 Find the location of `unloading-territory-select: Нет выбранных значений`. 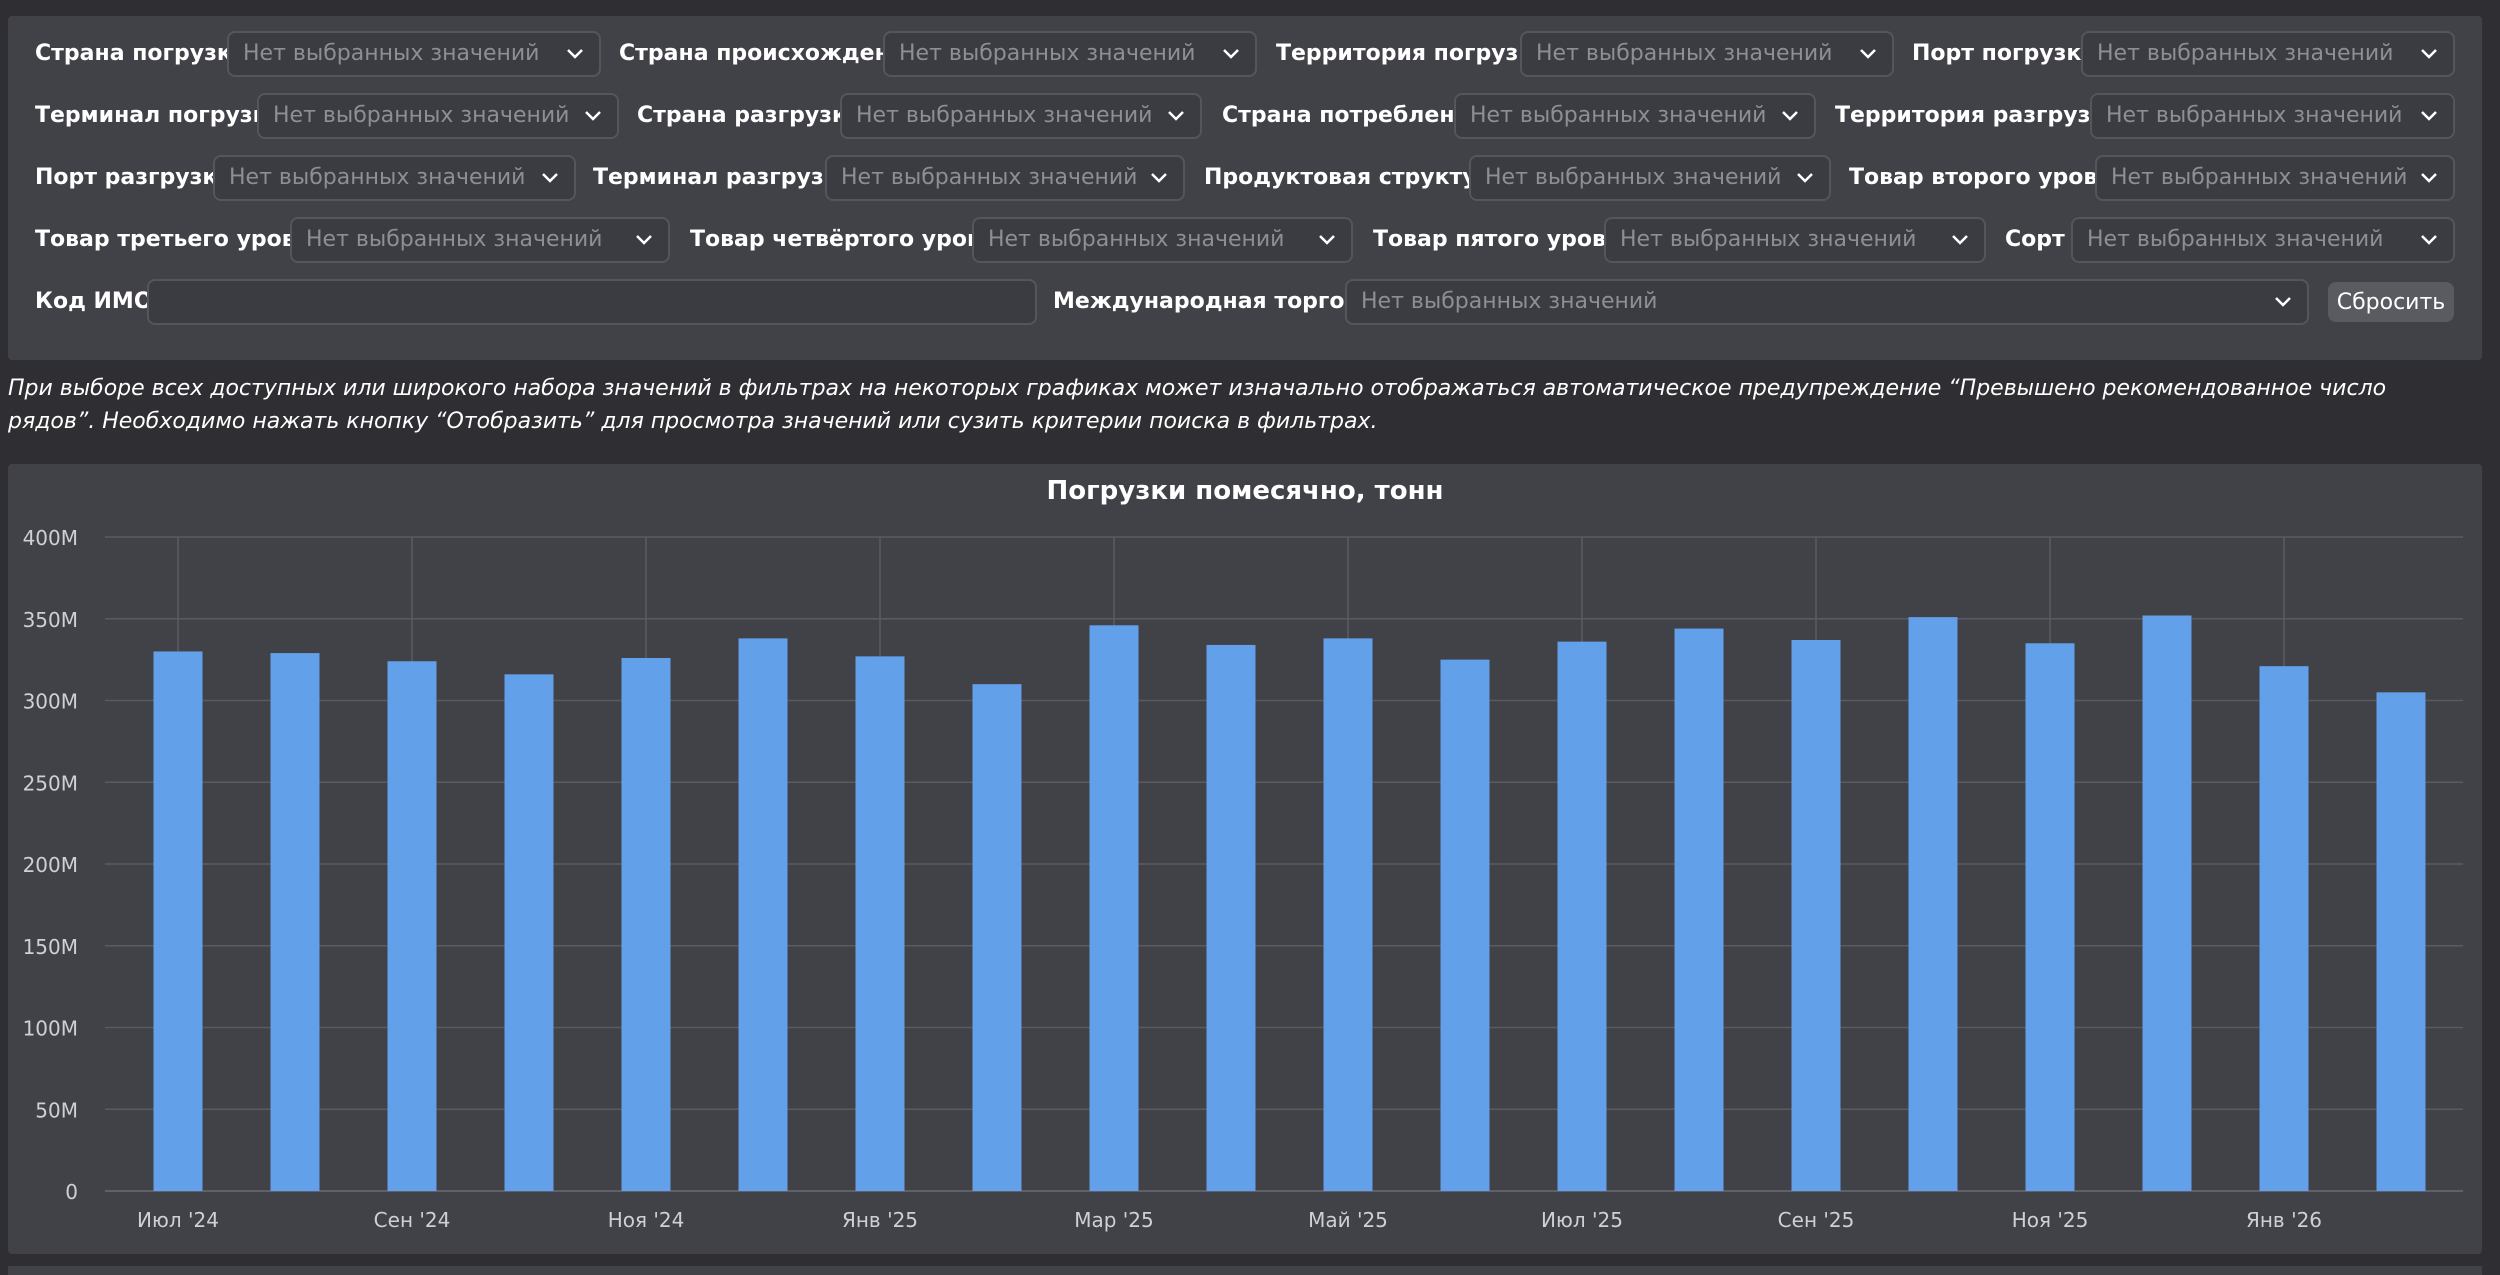

unloading-territory-select: Нет выбранных значений is located at coordinates (2272, 116).